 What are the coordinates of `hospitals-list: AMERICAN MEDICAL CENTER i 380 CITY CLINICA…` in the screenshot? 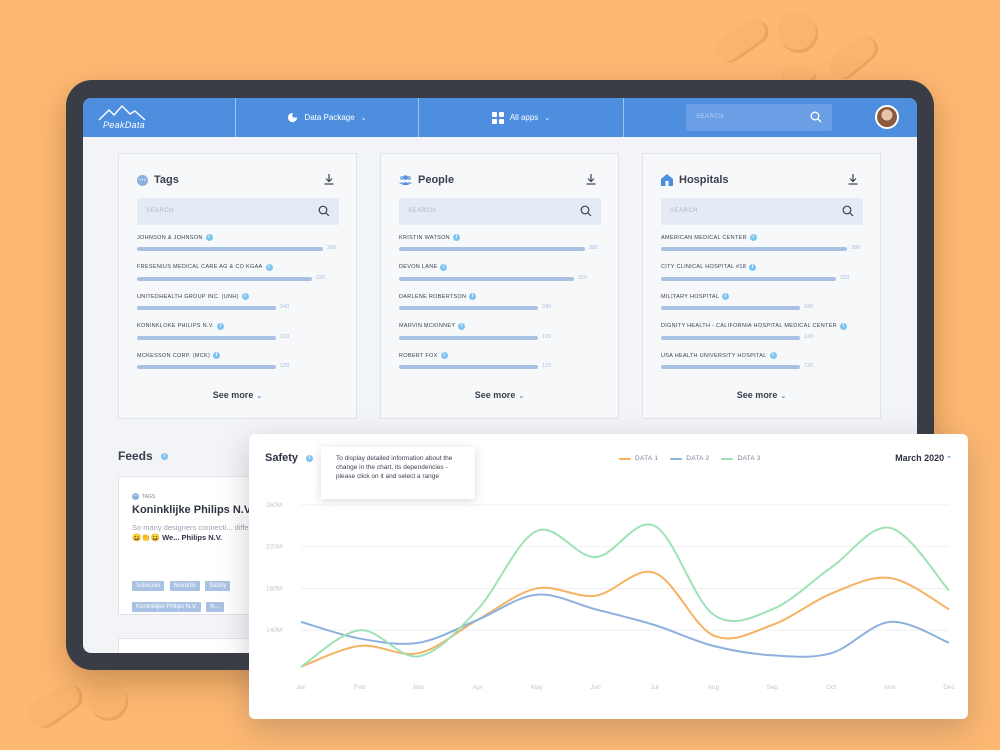 It's located at (766, 308).